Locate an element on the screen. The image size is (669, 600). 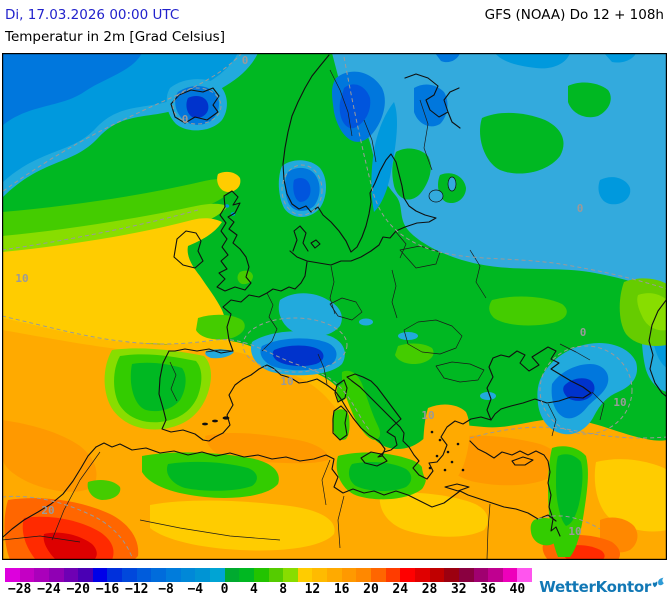
nw-cold-core is located at coordinates (72, 89).